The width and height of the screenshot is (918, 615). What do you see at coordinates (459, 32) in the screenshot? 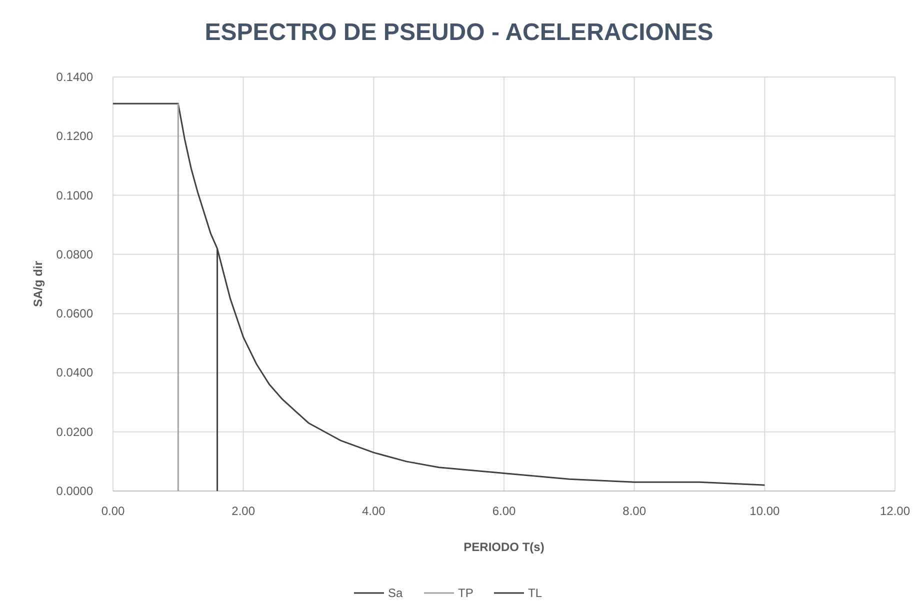
I see `chart-title: ESPECTRO DE PSEUDO - ACELERACIONES` at bounding box center [459, 32].